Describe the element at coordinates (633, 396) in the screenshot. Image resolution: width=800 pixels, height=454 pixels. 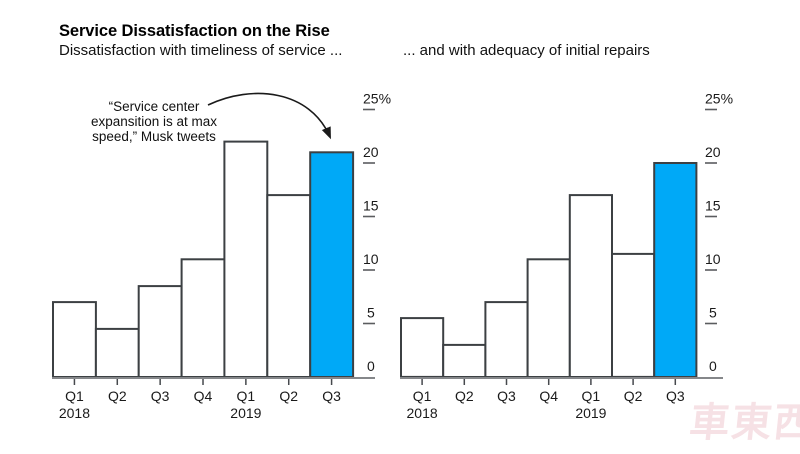
I see `x-label-right-5: Q2` at that location.